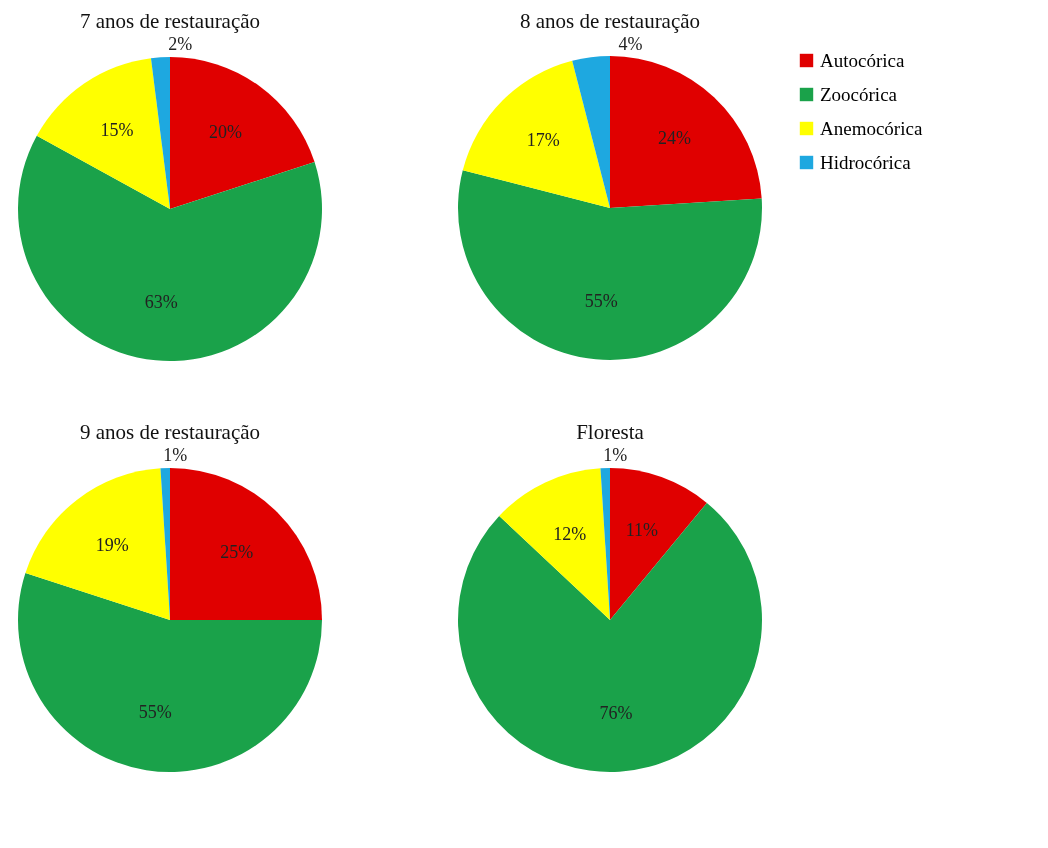  I want to click on data-label: 17%, so click(543, 140).